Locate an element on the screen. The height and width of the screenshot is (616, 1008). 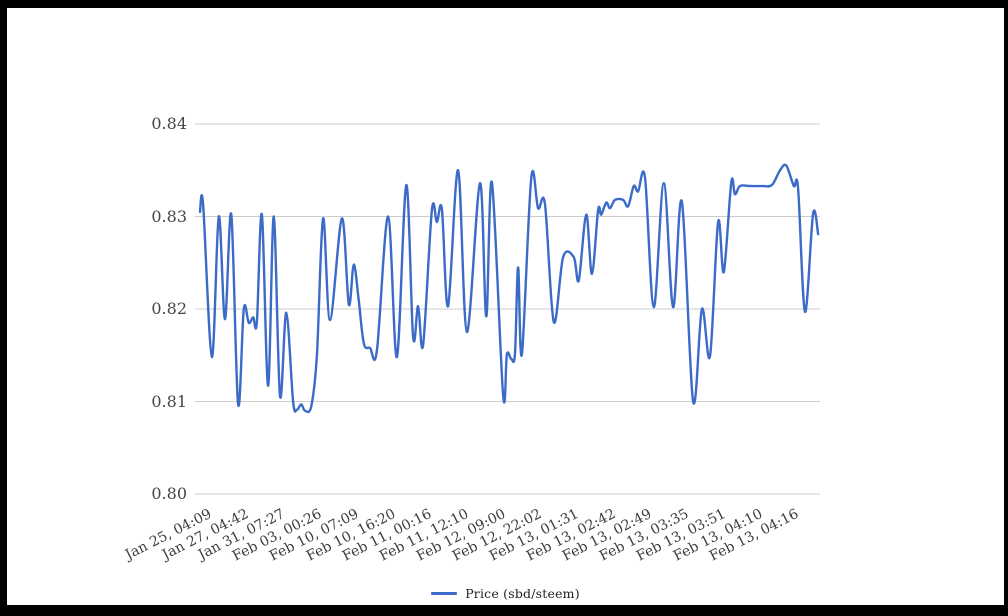
legend-line-swatch is located at coordinates (444, 593).